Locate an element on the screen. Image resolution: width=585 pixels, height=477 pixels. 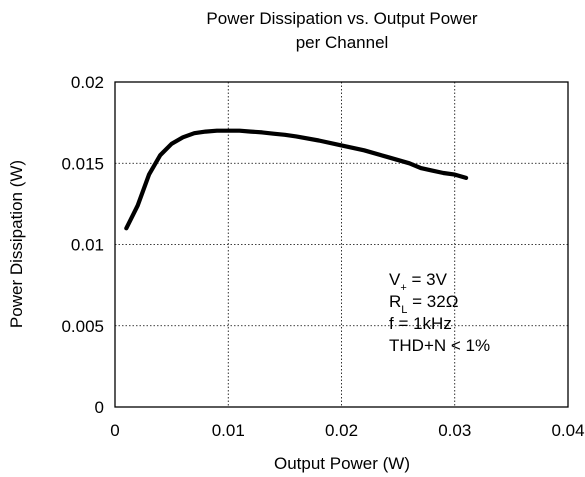
annotation-line: V+ = 3V is located at coordinates (418, 282).